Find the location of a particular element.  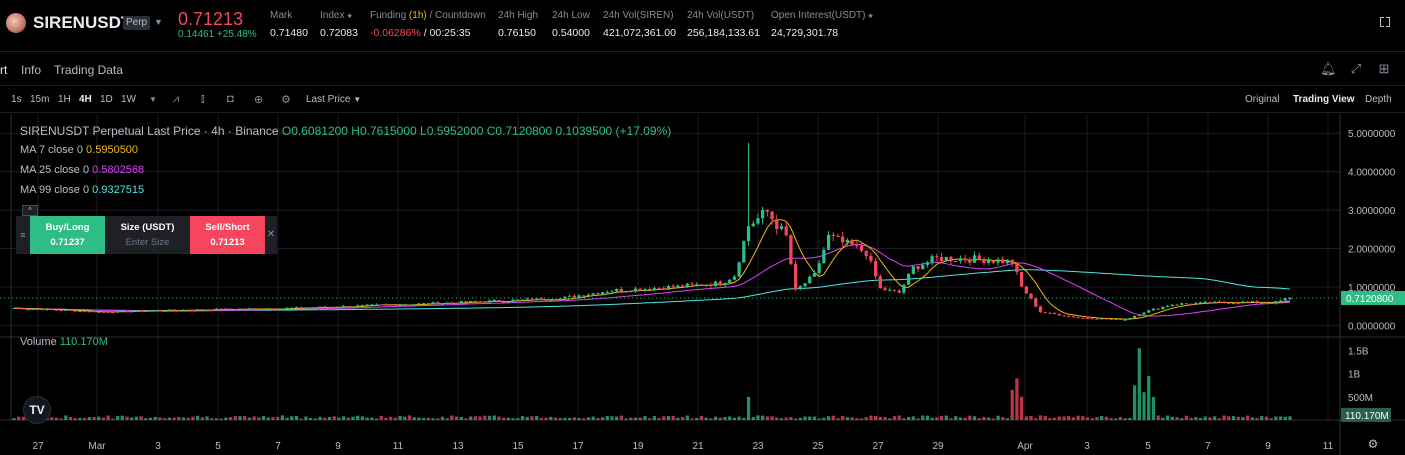

add-indicator-icon: ⊕ is located at coordinates (259, 100).